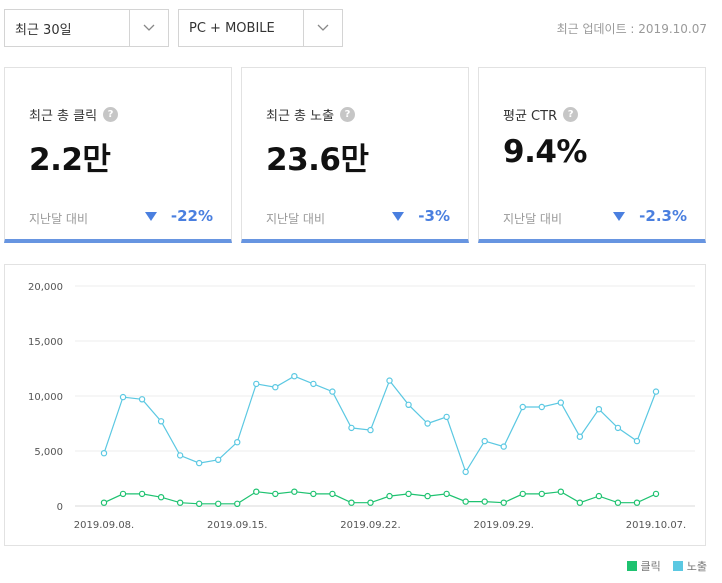 The image size is (722, 583). I want to click on legend-label-clicks: 클릭, so click(650, 566).